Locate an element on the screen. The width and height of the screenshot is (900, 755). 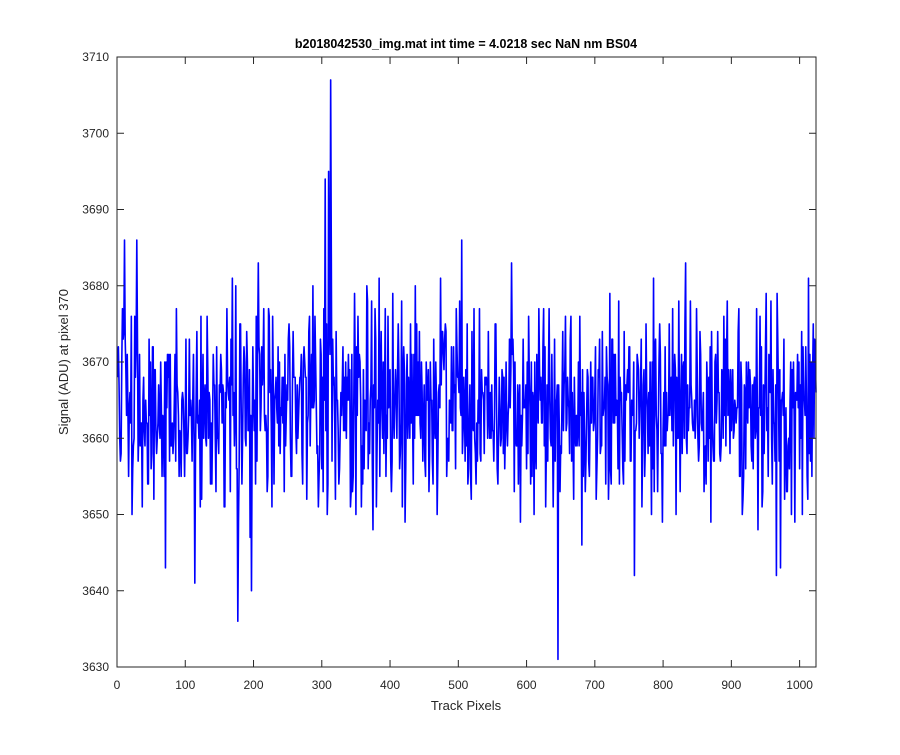
x-tick-label: 700 is located at coordinates (595, 685).